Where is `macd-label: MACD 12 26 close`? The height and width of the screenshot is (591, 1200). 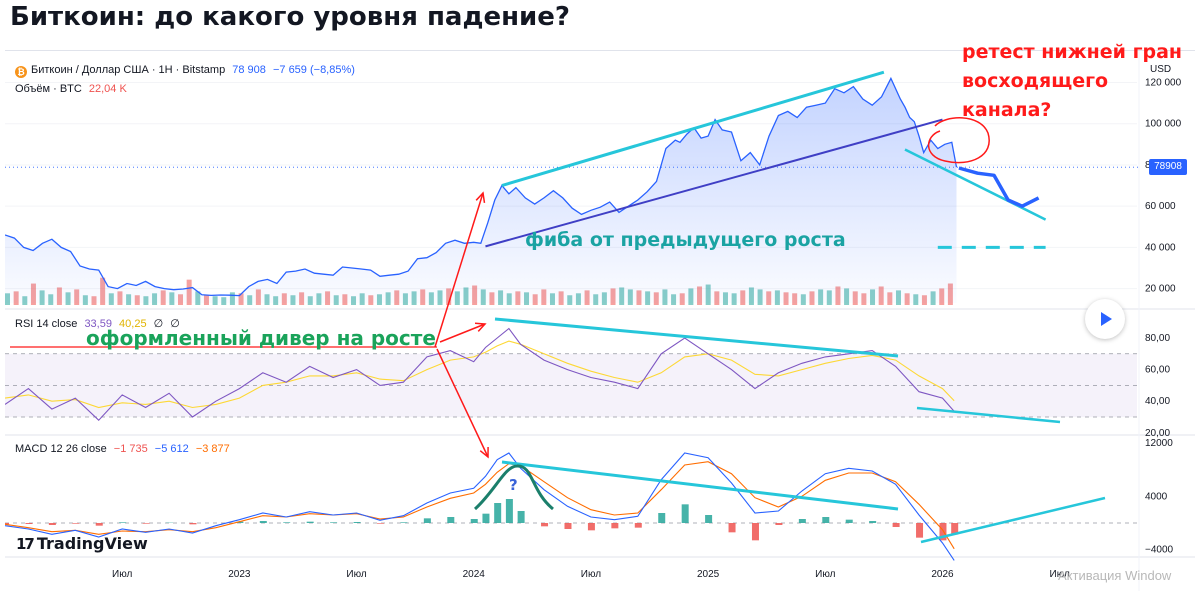
macd-label: MACD 12 26 close is located at coordinates (61, 449).